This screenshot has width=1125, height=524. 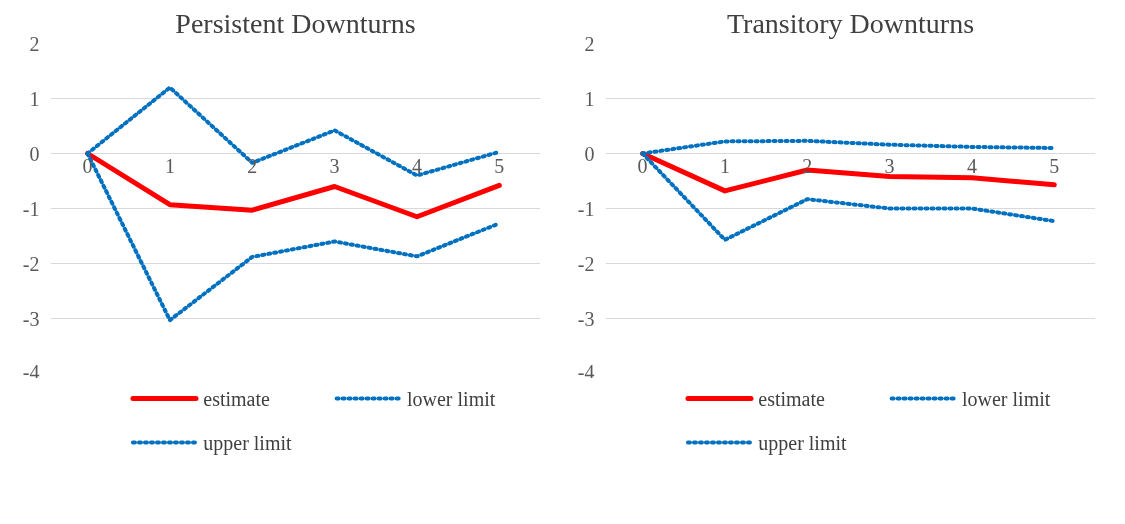 What do you see at coordinates (295, 23) in the screenshot?
I see `chart-title: Persistent Downturns` at bounding box center [295, 23].